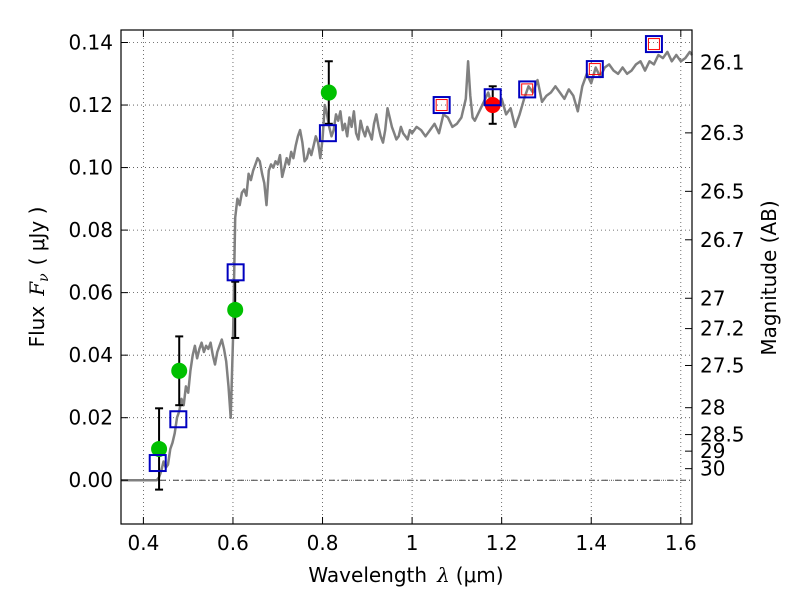 This screenshot has height=600, width=800. Describe the element at coordinates (502, 543) in the screenshot. I see `x-tick-label: 1.2` at that location.